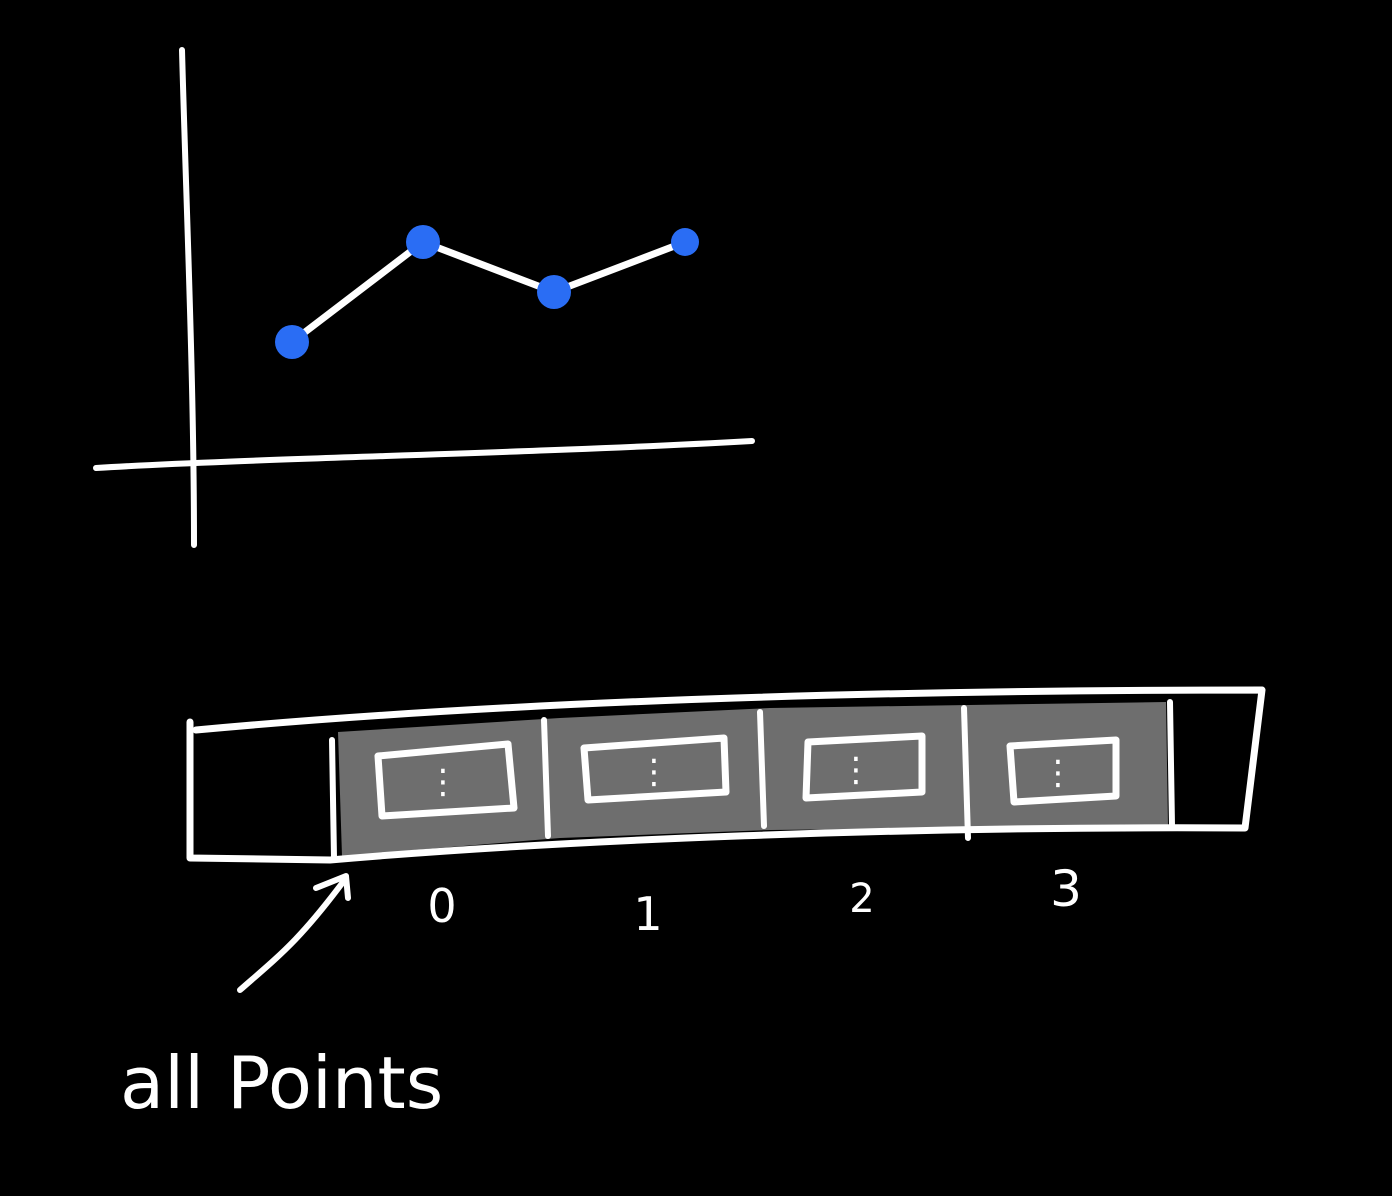 The image size is (1392, 1196). I want to click on index-label-2: 2, so click(861, 899).